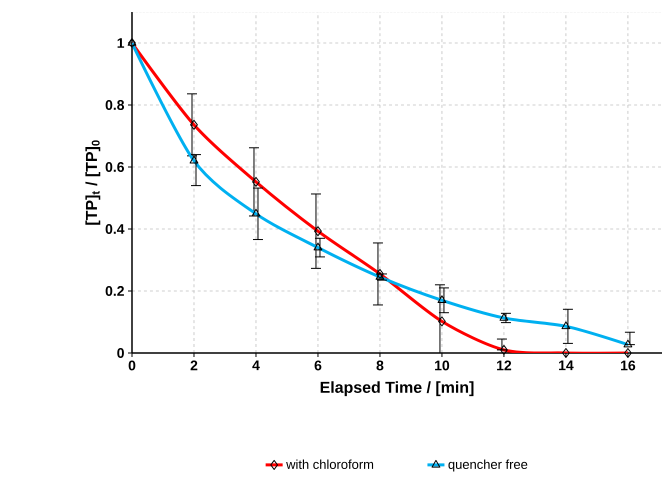  Describe the element at coordinates (92, 182) in the screenshot. I see `y-axis-title: [TP]$_{t}$ / [TP]$_{0}$` at that location.